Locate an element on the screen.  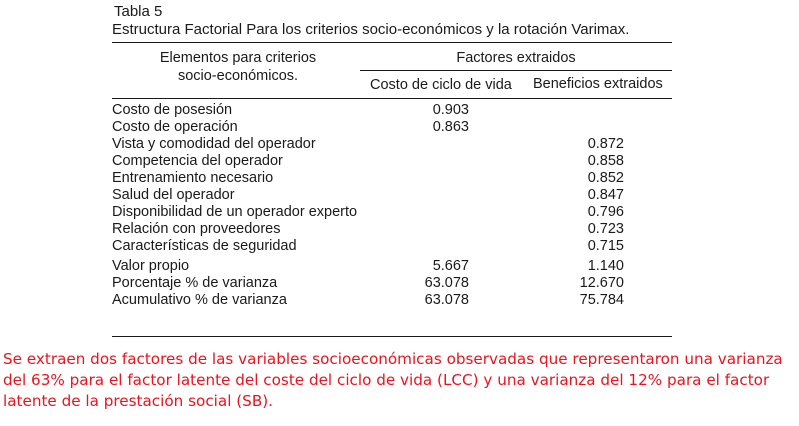
cell-beneficios-extraidos: 0.872 is located at coordinates (605, 144).